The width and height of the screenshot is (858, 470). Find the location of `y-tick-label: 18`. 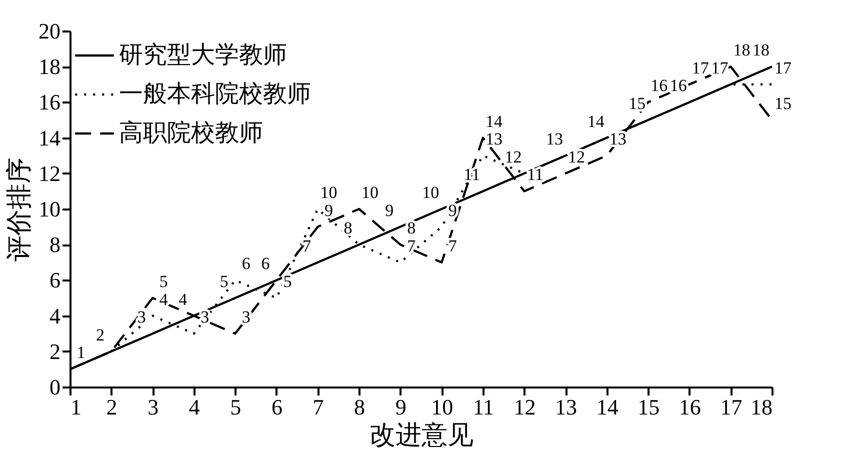

y-tick-label: 18 is located at coordinates (49, 67).